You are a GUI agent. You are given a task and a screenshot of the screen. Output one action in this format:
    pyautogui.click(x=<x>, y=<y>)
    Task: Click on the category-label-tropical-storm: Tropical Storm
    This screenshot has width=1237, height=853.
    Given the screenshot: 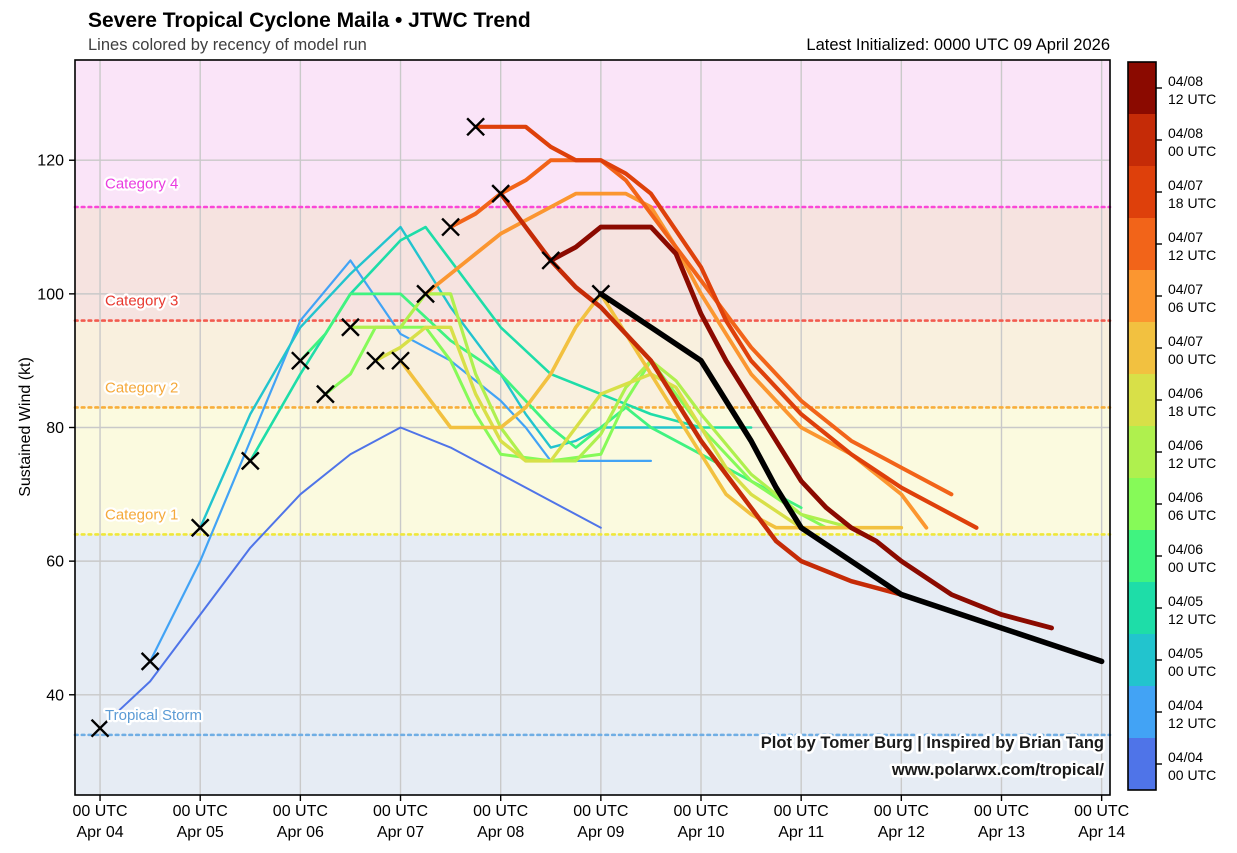 What is the action you would take?
    pyautogui.click(x=153, y=715)
    